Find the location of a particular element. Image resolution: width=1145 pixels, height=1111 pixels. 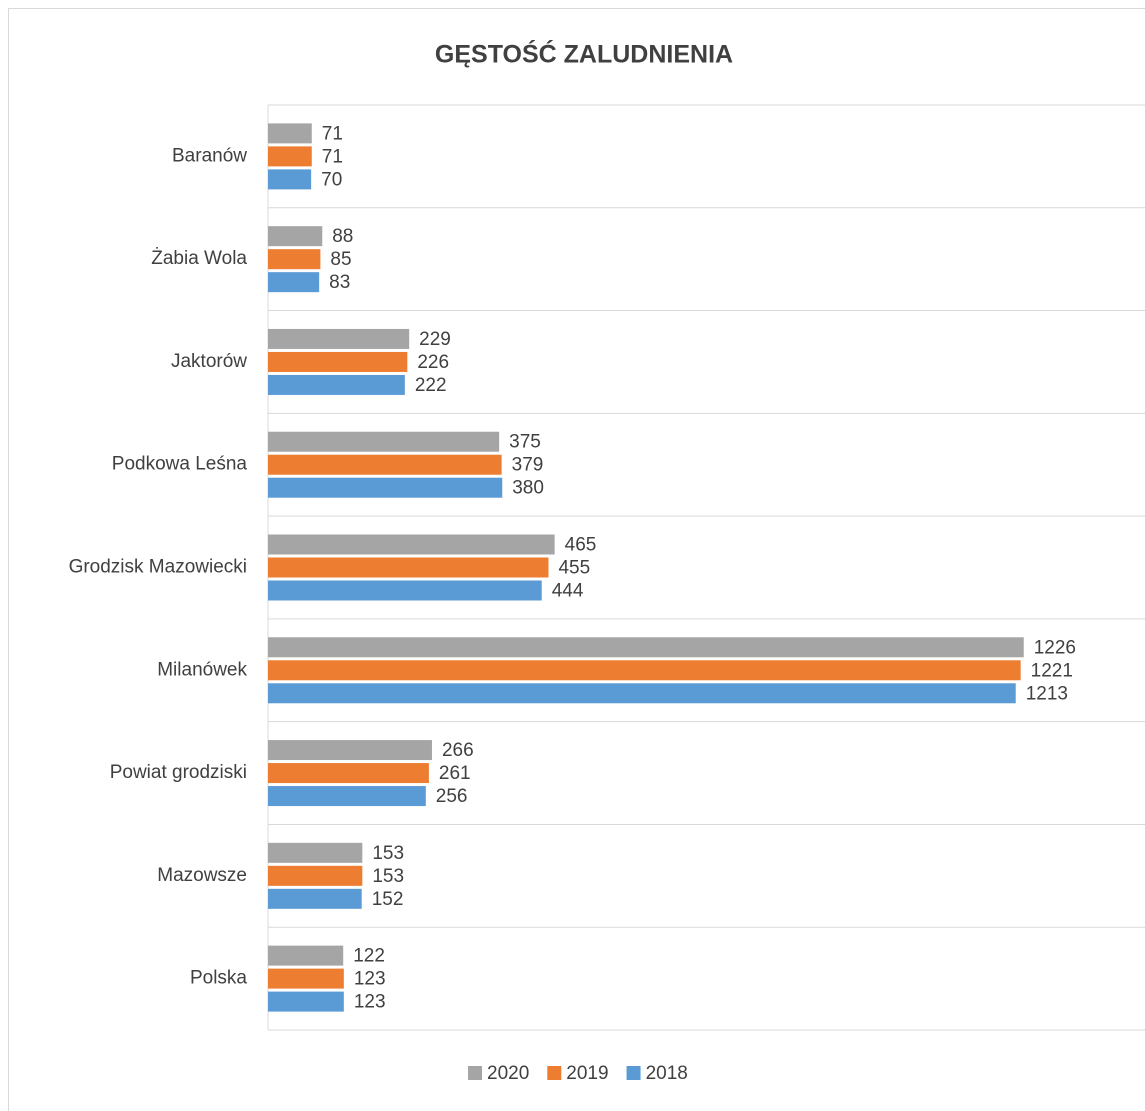

legend-label: 2020 is located at coordinates (508, 1073).